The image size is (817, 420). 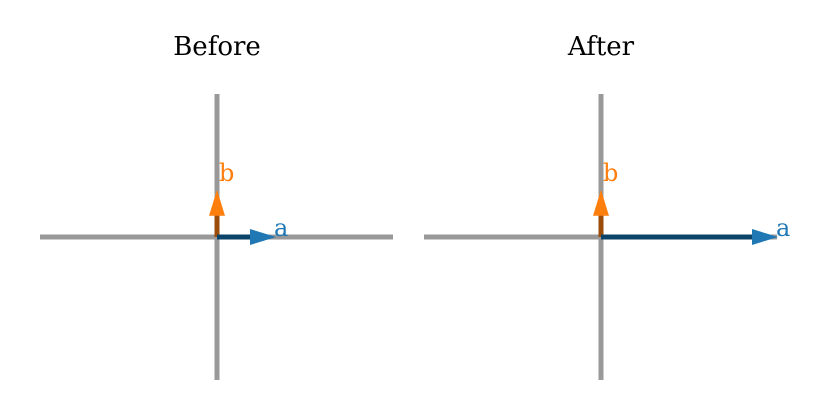 What do you see at coordinates (601, 47) in the screenshot?
I see `panel-title-after: After` at bounding box center [601, 47].